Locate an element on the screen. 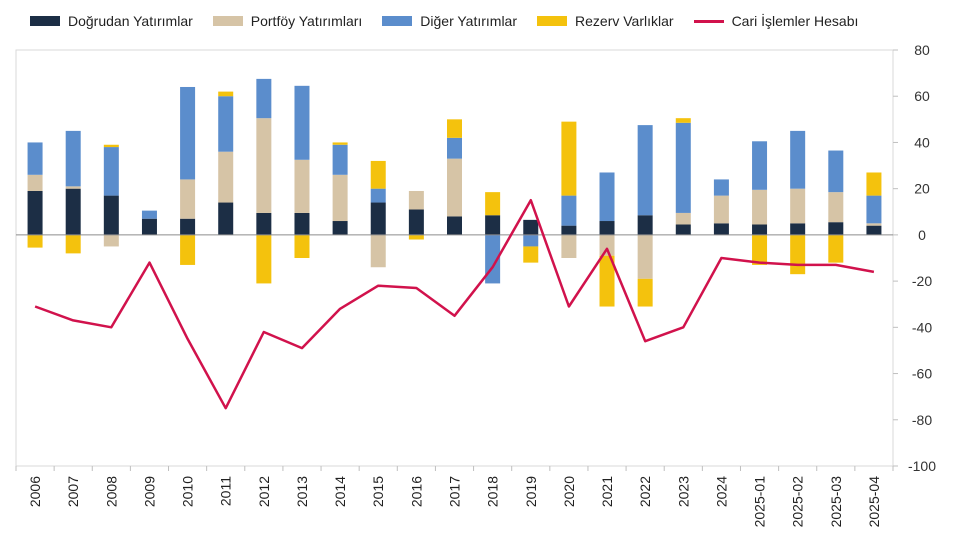 The image size is (960, 559). legend-item: Diğer Yatırımlar is located at coordinates (449, 21).